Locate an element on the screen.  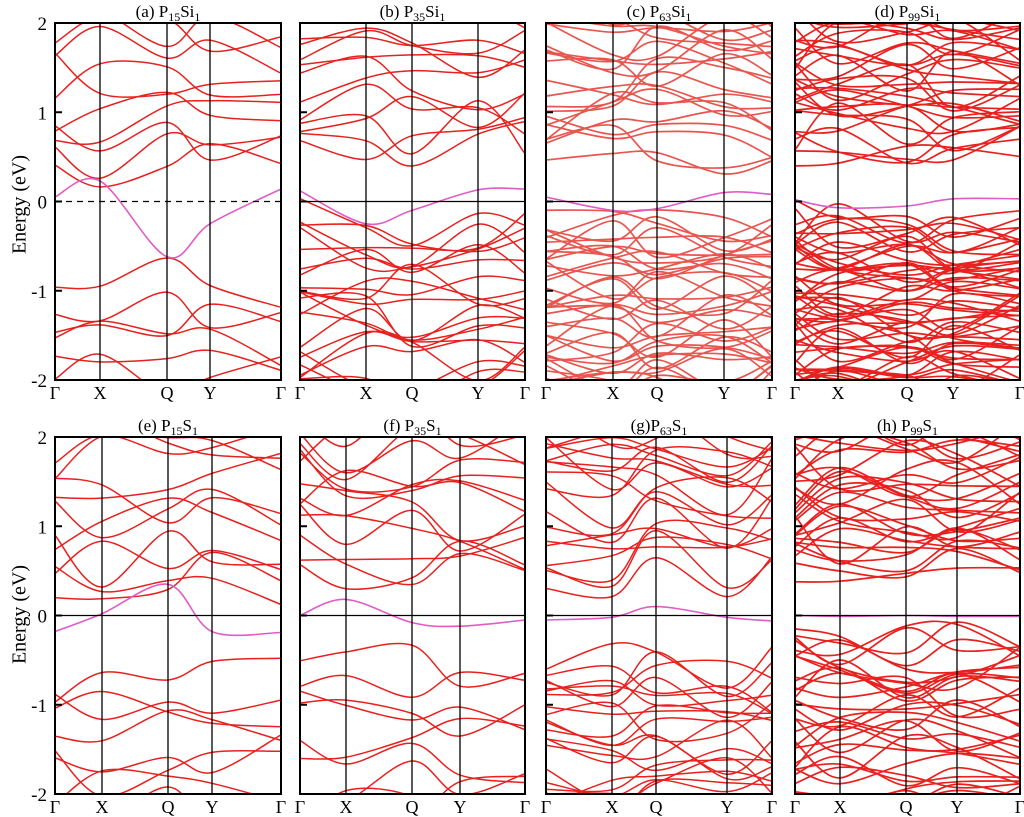
panel-title: (c) P63Si1 is located at coordinates (659, 13).